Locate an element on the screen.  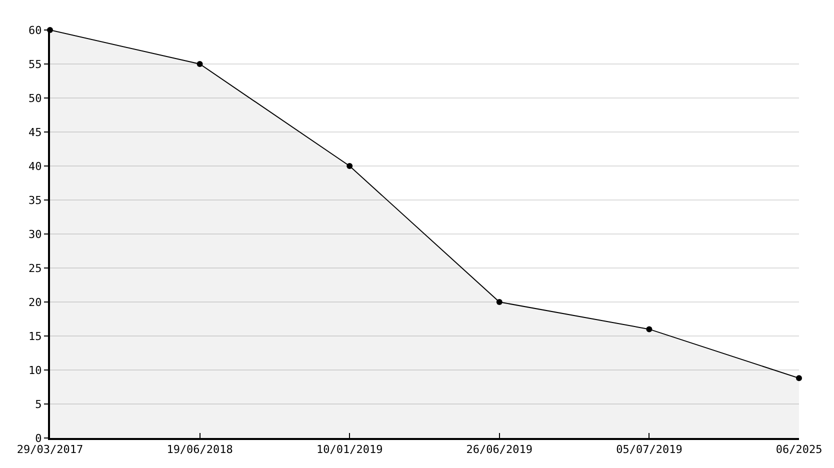
x-tick-label: 06/2025 is located at coordinates (799, 449).